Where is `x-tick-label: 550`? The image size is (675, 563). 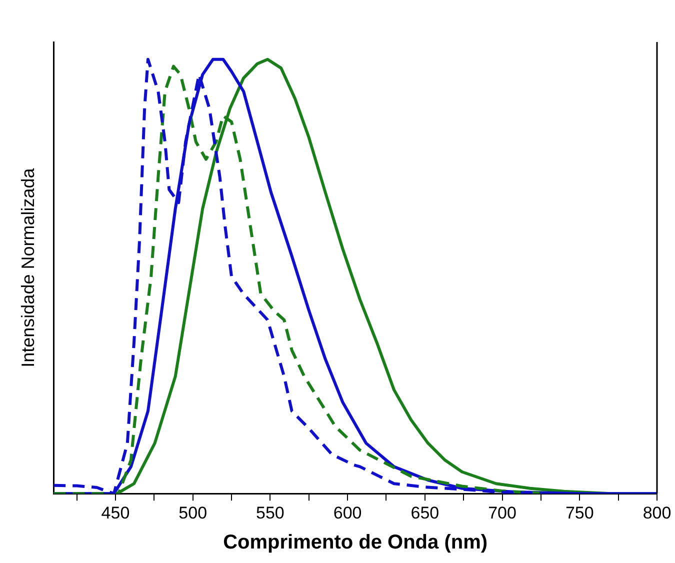 x-tick-label: 550 is located at coordinates (270, 512).